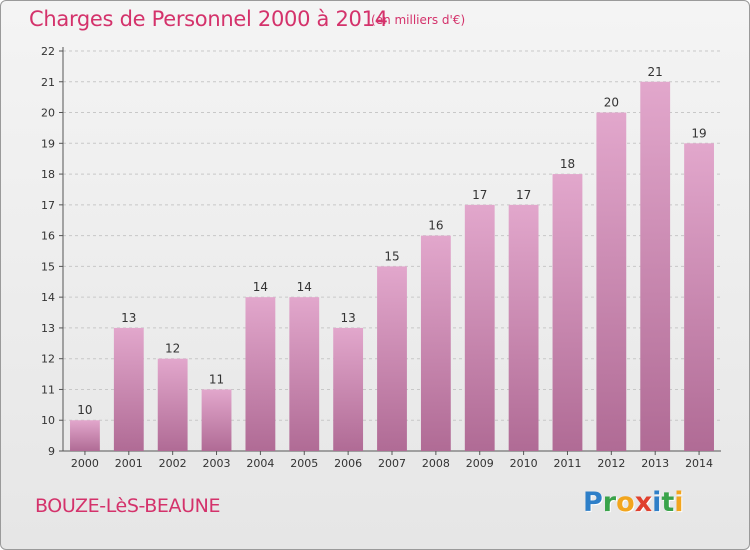 The height and width of the screenshot is (550, 750). I want to click on bar-value-label: 16, so click(435, 226).